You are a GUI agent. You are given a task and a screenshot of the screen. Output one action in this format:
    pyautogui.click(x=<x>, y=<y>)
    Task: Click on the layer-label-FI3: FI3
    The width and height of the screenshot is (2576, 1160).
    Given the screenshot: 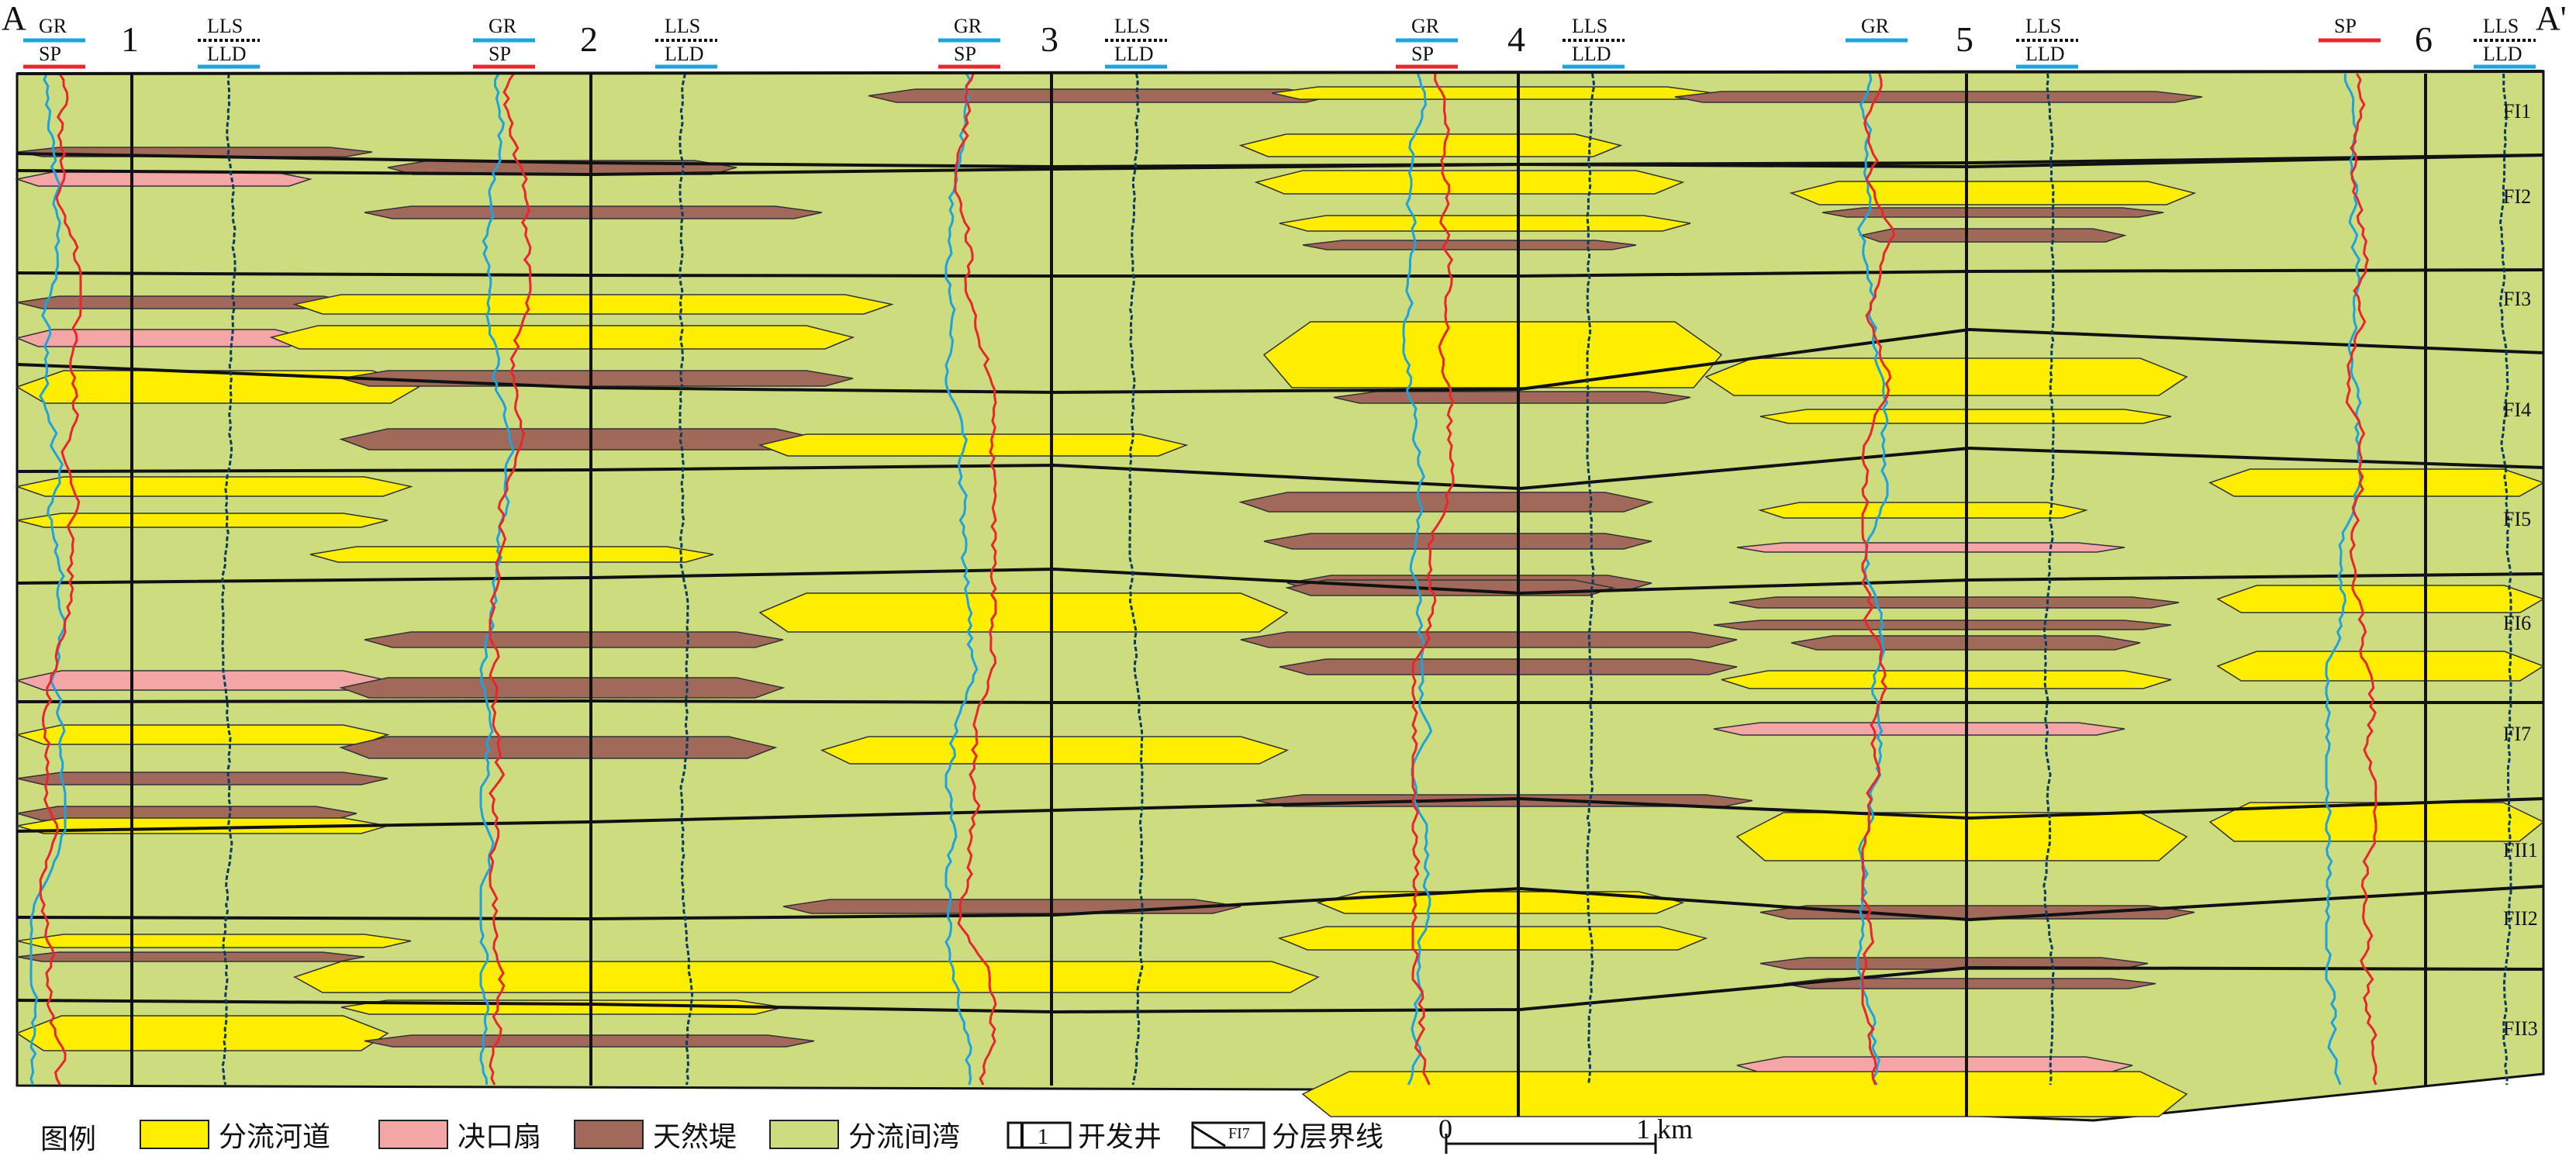 What is the action you would take?
    pyautogui.click(x=2517, y=299)
    